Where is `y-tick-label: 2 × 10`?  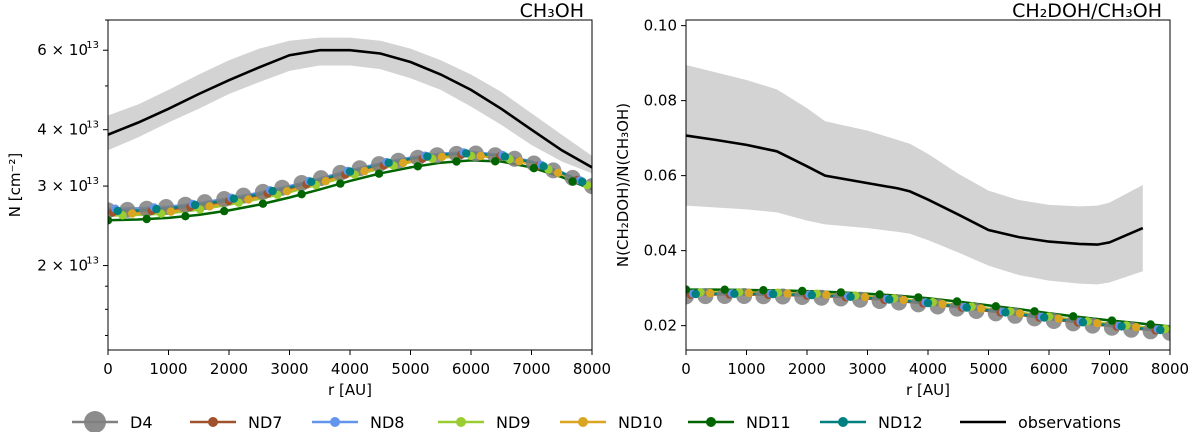 y-tick-label: 2 × 10 is located at coordinates (62, 266).